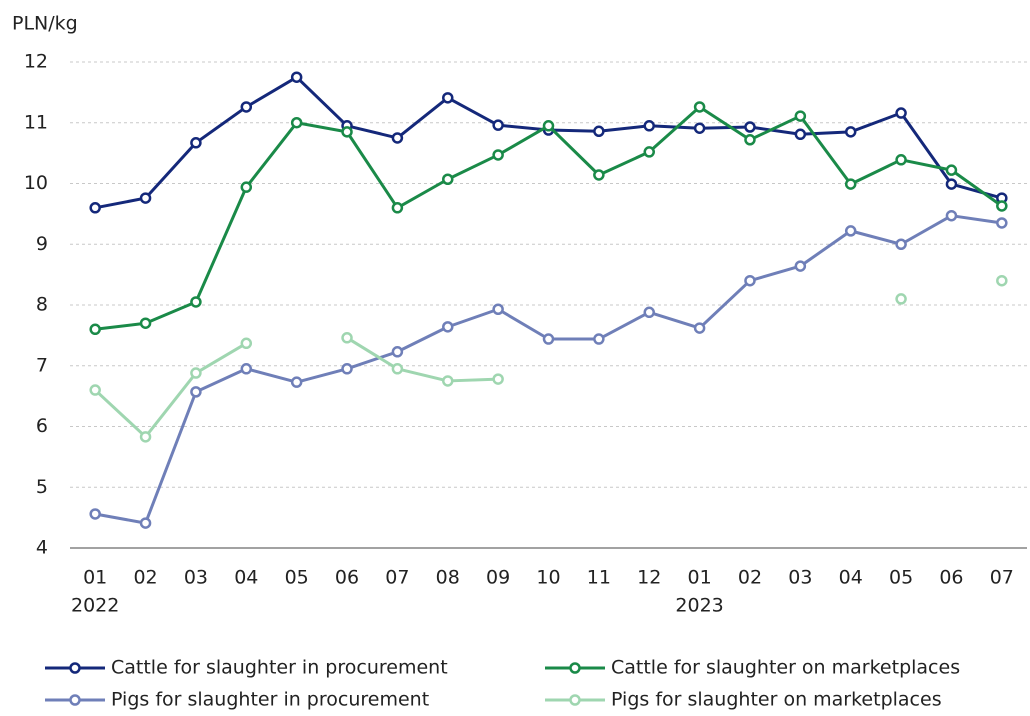  What do you see at coordinates (42, 305) in the screenshot?
I see `y-tick-label: 8` at bounding box center [42, 305].